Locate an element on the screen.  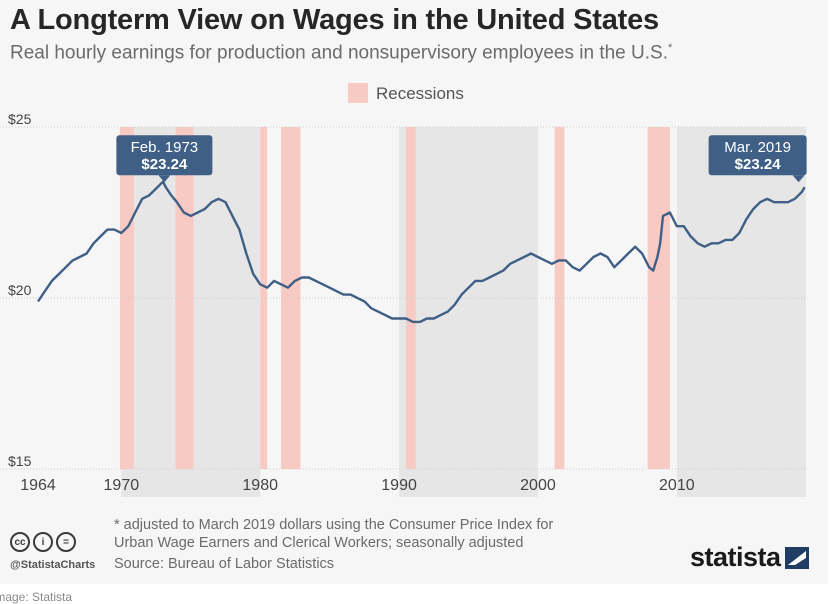
x-tick-label-1: 1970 is located at coordinates (122, 485).